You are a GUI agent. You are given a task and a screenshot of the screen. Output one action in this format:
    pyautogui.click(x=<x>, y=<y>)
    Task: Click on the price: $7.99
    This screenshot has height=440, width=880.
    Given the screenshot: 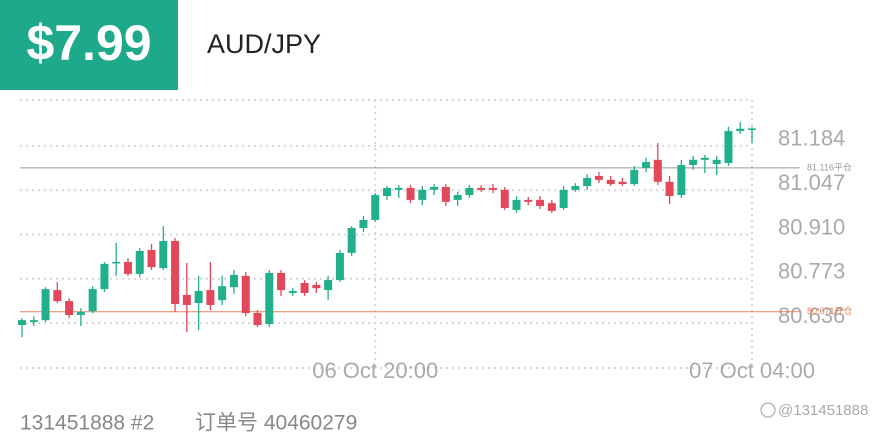 What is the action you would take?
    pyautogui.click(x=88, y=43)
    